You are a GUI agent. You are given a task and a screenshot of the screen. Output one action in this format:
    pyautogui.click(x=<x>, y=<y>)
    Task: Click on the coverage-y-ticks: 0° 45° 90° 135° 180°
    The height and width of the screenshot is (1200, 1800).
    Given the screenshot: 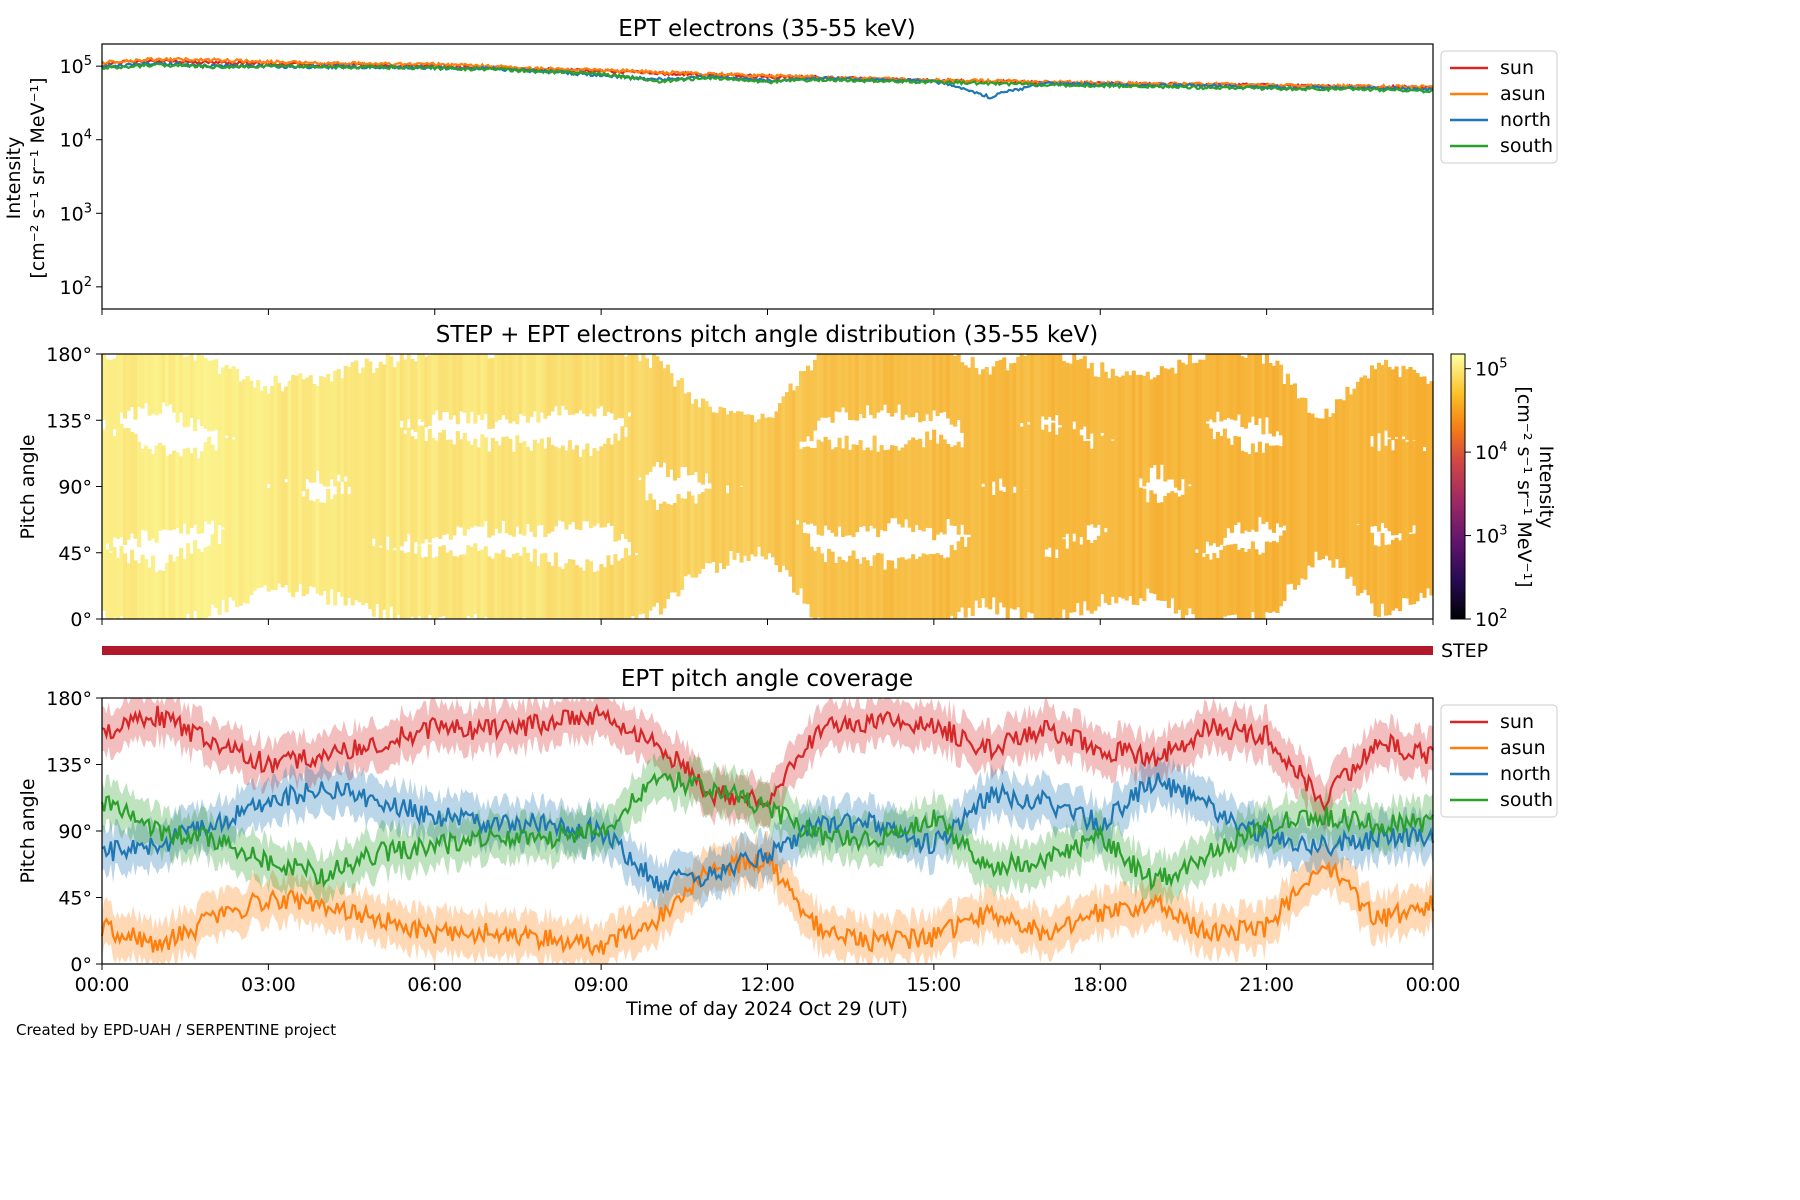 What is the action you would take?
    pyautogui.click(x=74, y=832)
    